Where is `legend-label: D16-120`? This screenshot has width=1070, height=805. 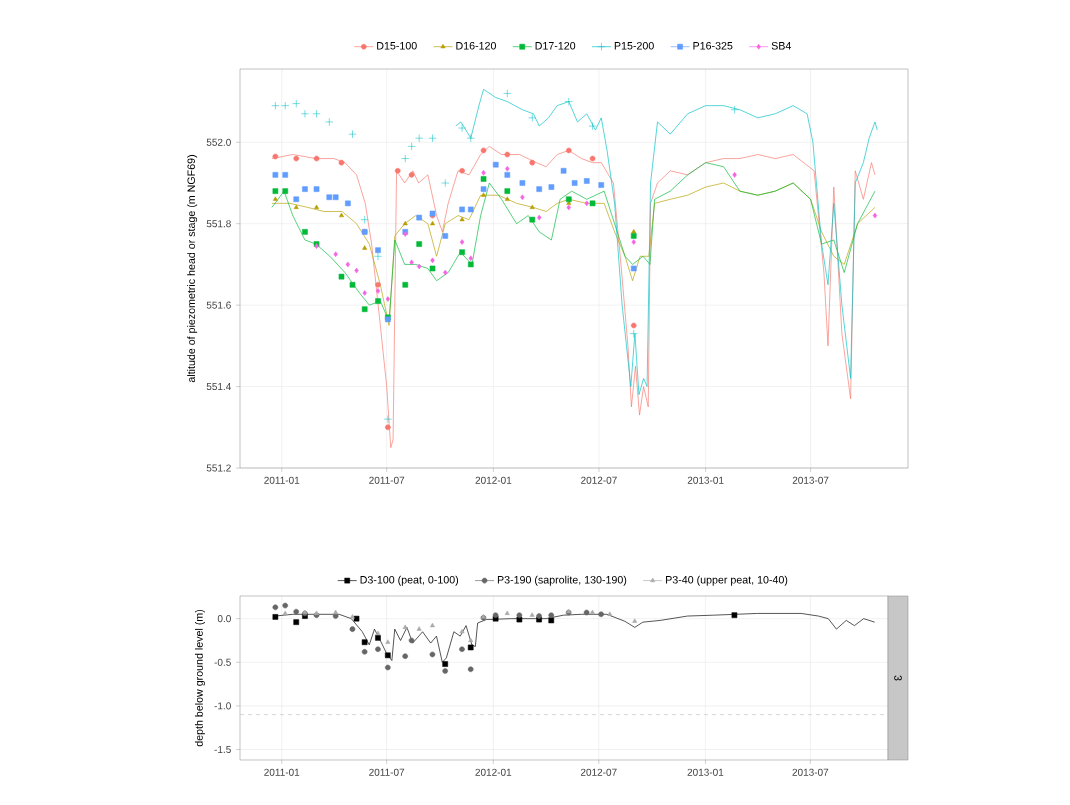 legend-label: D16-120 is located at coordinates (476, 45).